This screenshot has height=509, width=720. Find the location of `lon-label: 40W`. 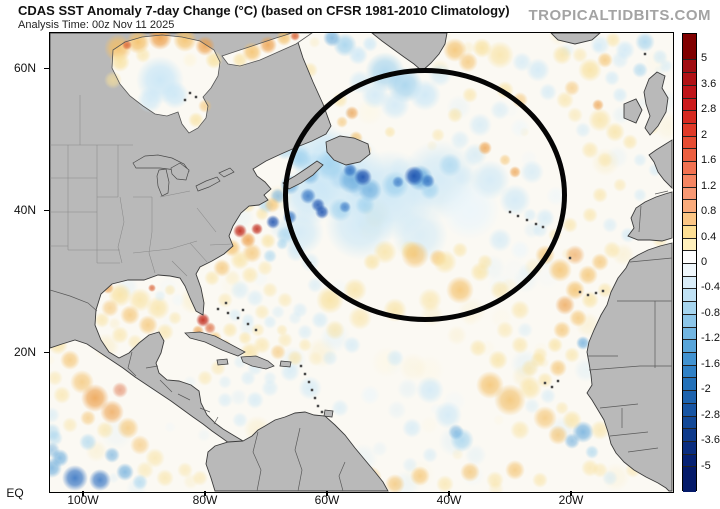

lon-label: 40W is located at coordinates (449, 500).